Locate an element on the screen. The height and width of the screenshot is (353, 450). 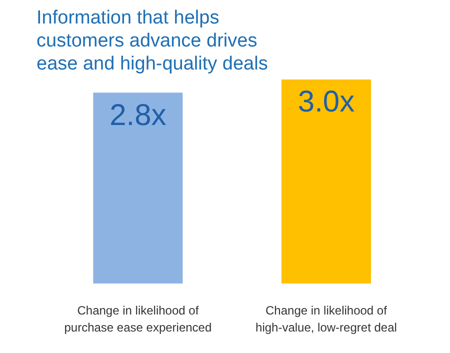
data-label: 2.8x is located at coordinates (138, 115).